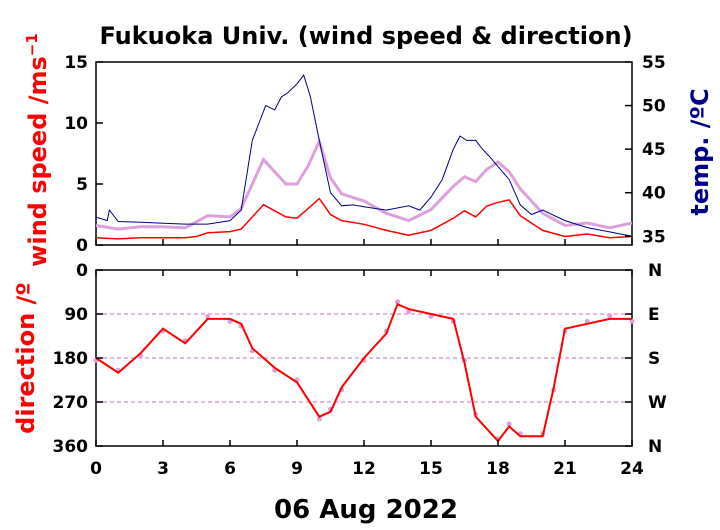 The height and width of the screenshot is (530, 720). Describe the element at coordinates (76, 315) in the screenshot. I see `direction-tick-label: 90` at that location.